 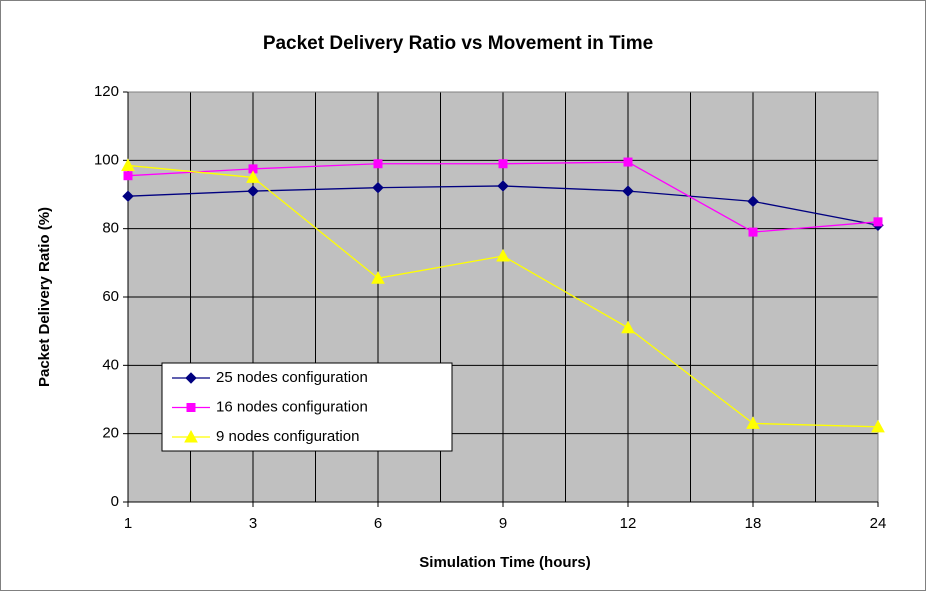 What do you see at coordinates (128, 523) in the screenshot?
I see `x-tick-label: 1` at bounding box center [128, 523].